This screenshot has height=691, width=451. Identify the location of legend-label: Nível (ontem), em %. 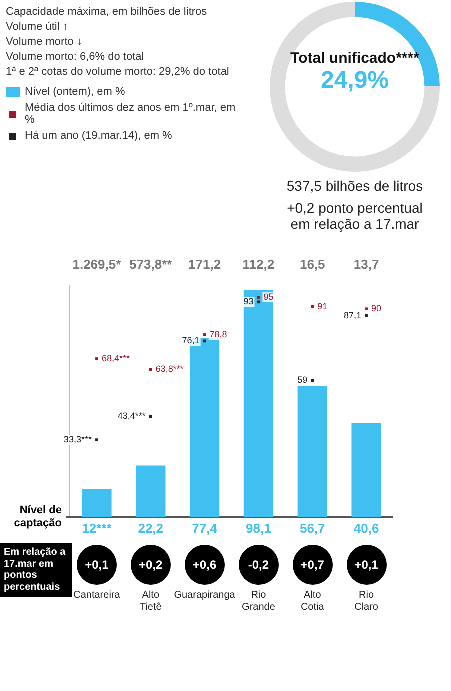
(75, 92).